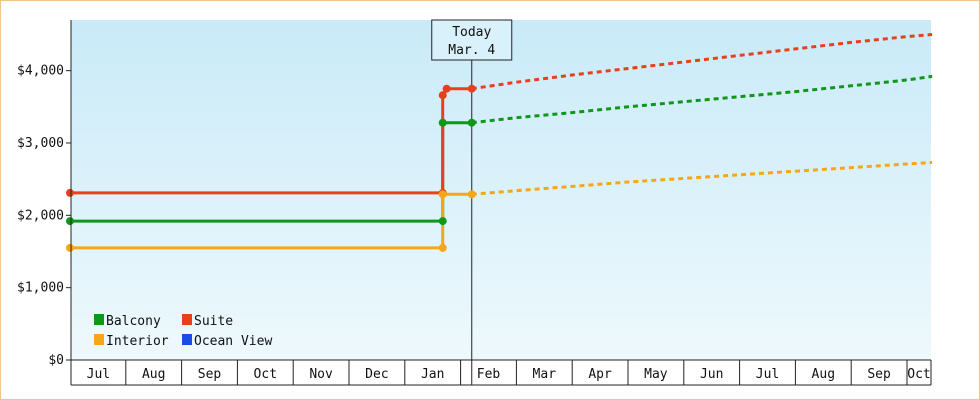 The image size is (980, 400). I want to click on y-tick-label: $4,000, so click(40, 71).